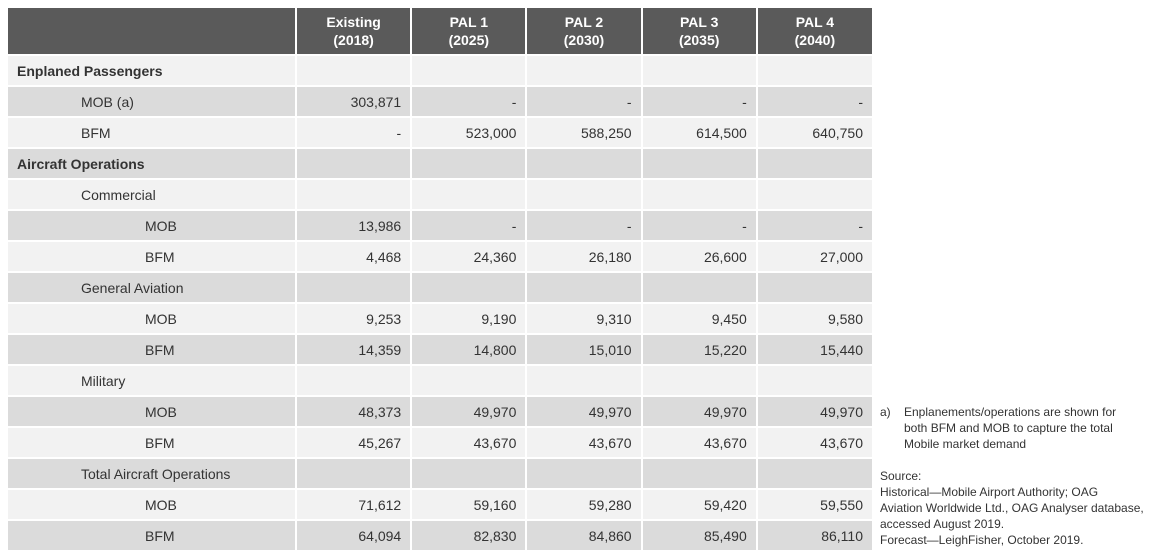 The width and height of the screenshot is (1159, 560). I want to click on value-cell: 9,253, so click(354, 318).